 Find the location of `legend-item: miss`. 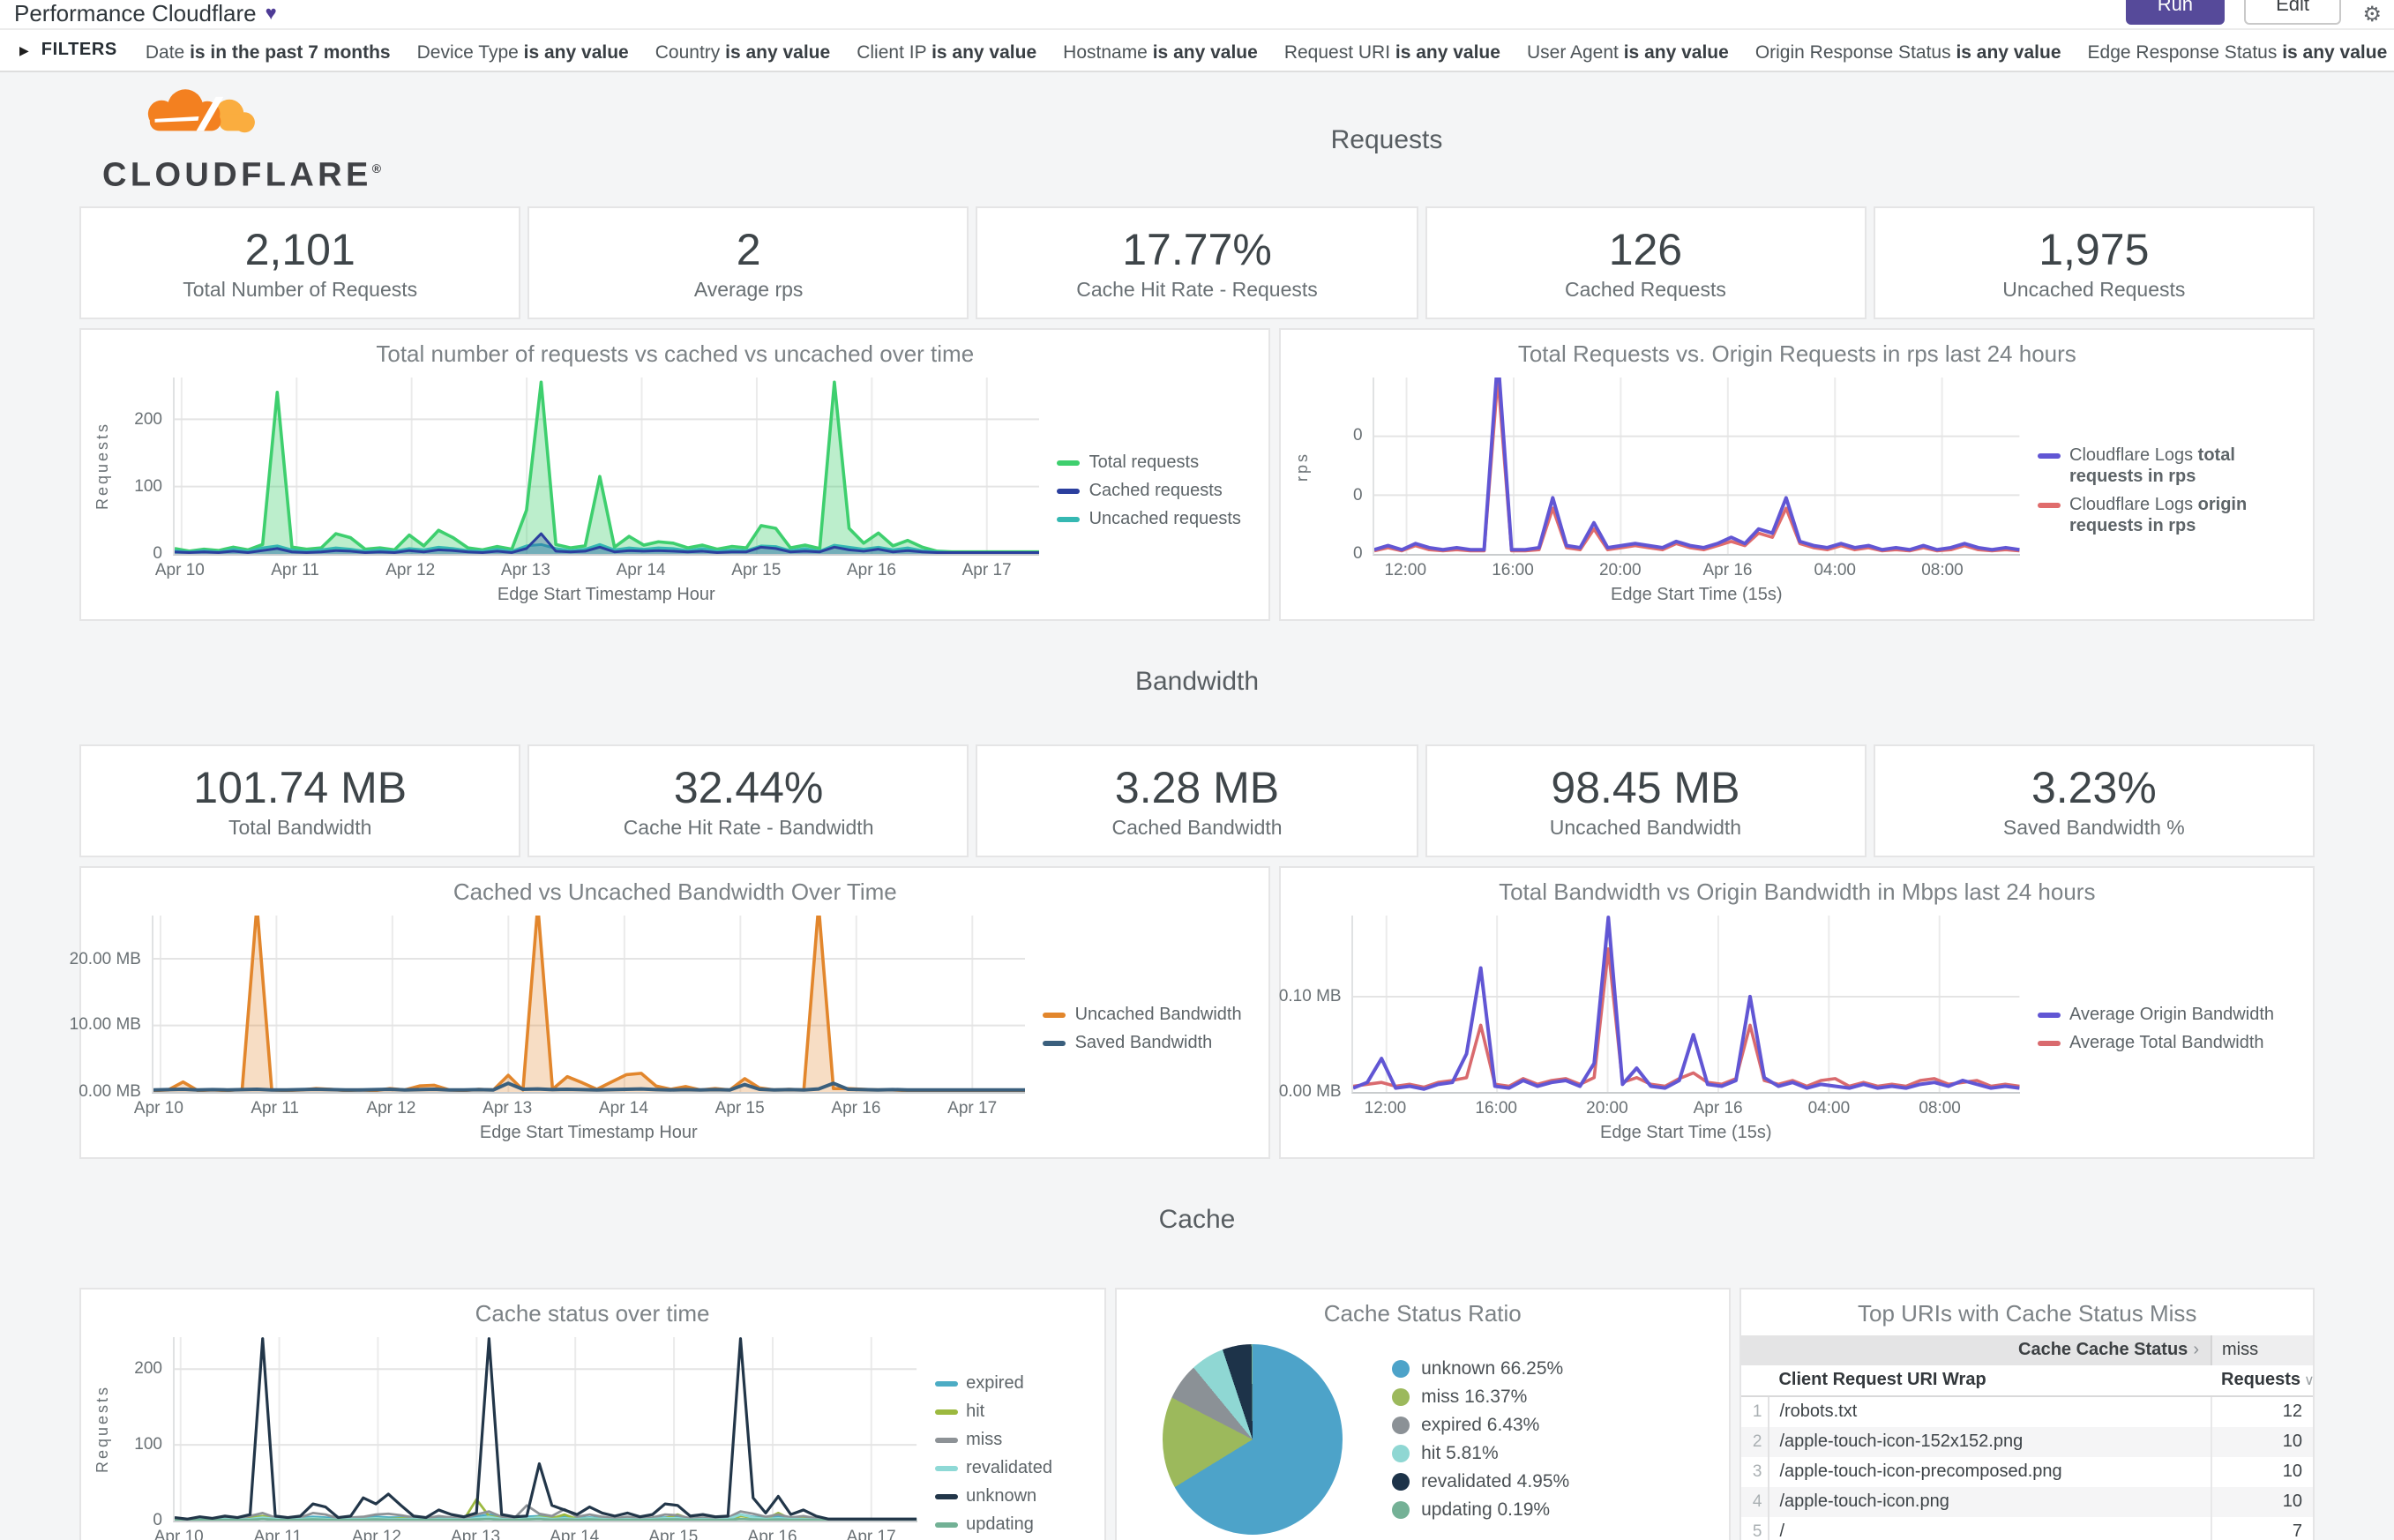

legend-item: miss is located at coordinates (1011, 1440).